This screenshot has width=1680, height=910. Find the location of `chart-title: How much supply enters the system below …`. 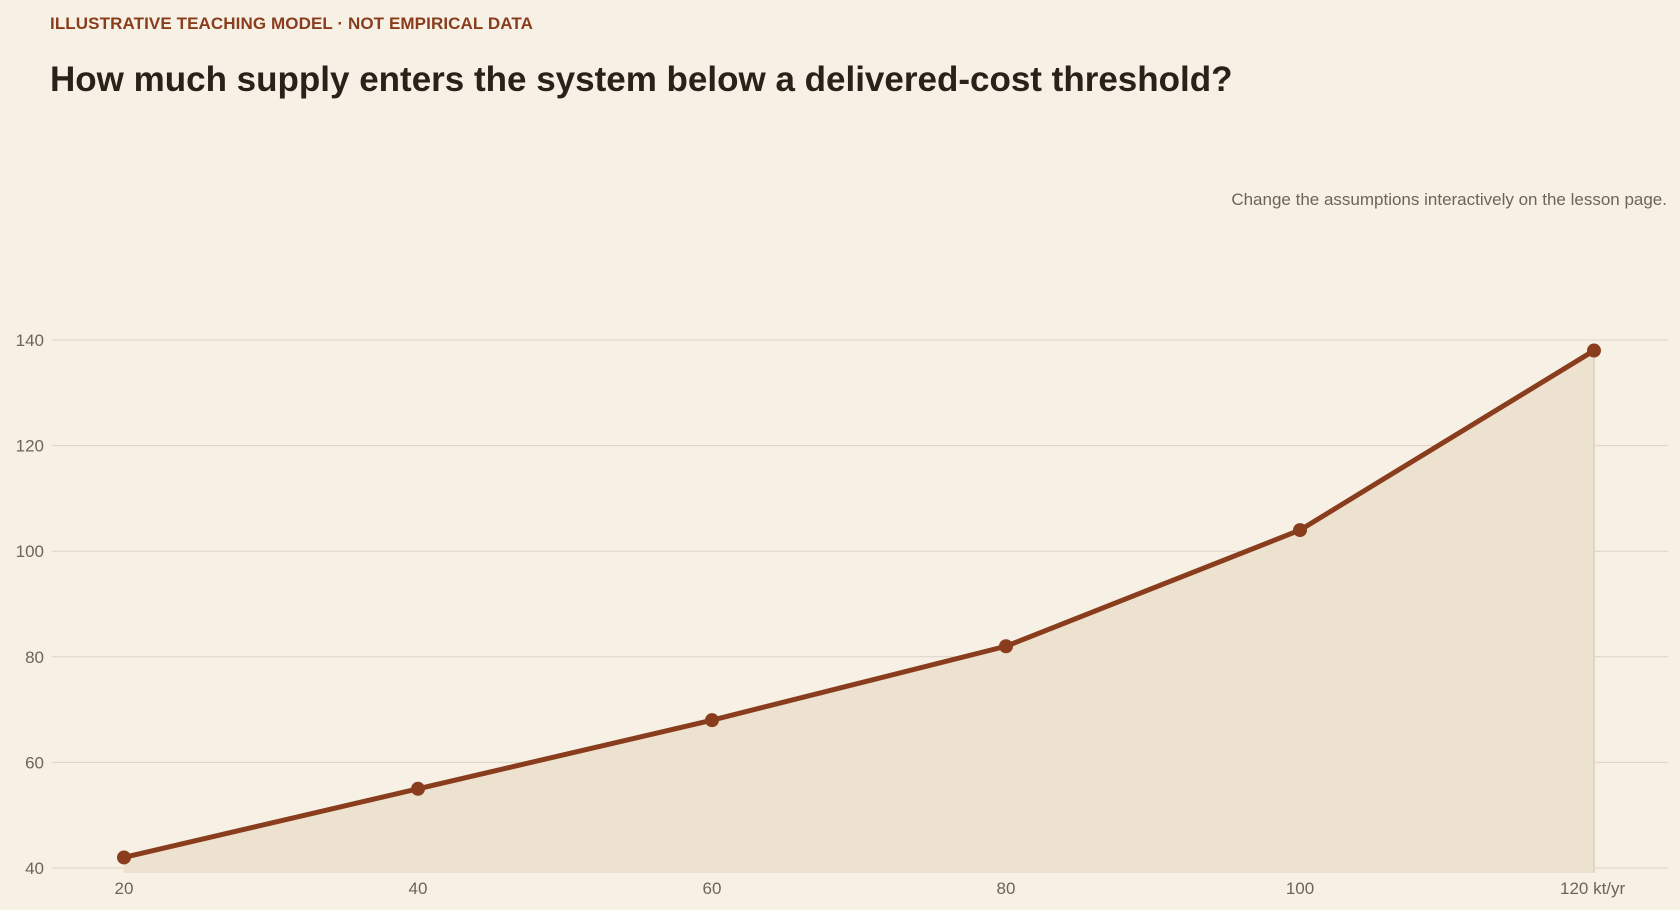

chart-title: How much supply enters the system below … is located at coordinates (641, 79).